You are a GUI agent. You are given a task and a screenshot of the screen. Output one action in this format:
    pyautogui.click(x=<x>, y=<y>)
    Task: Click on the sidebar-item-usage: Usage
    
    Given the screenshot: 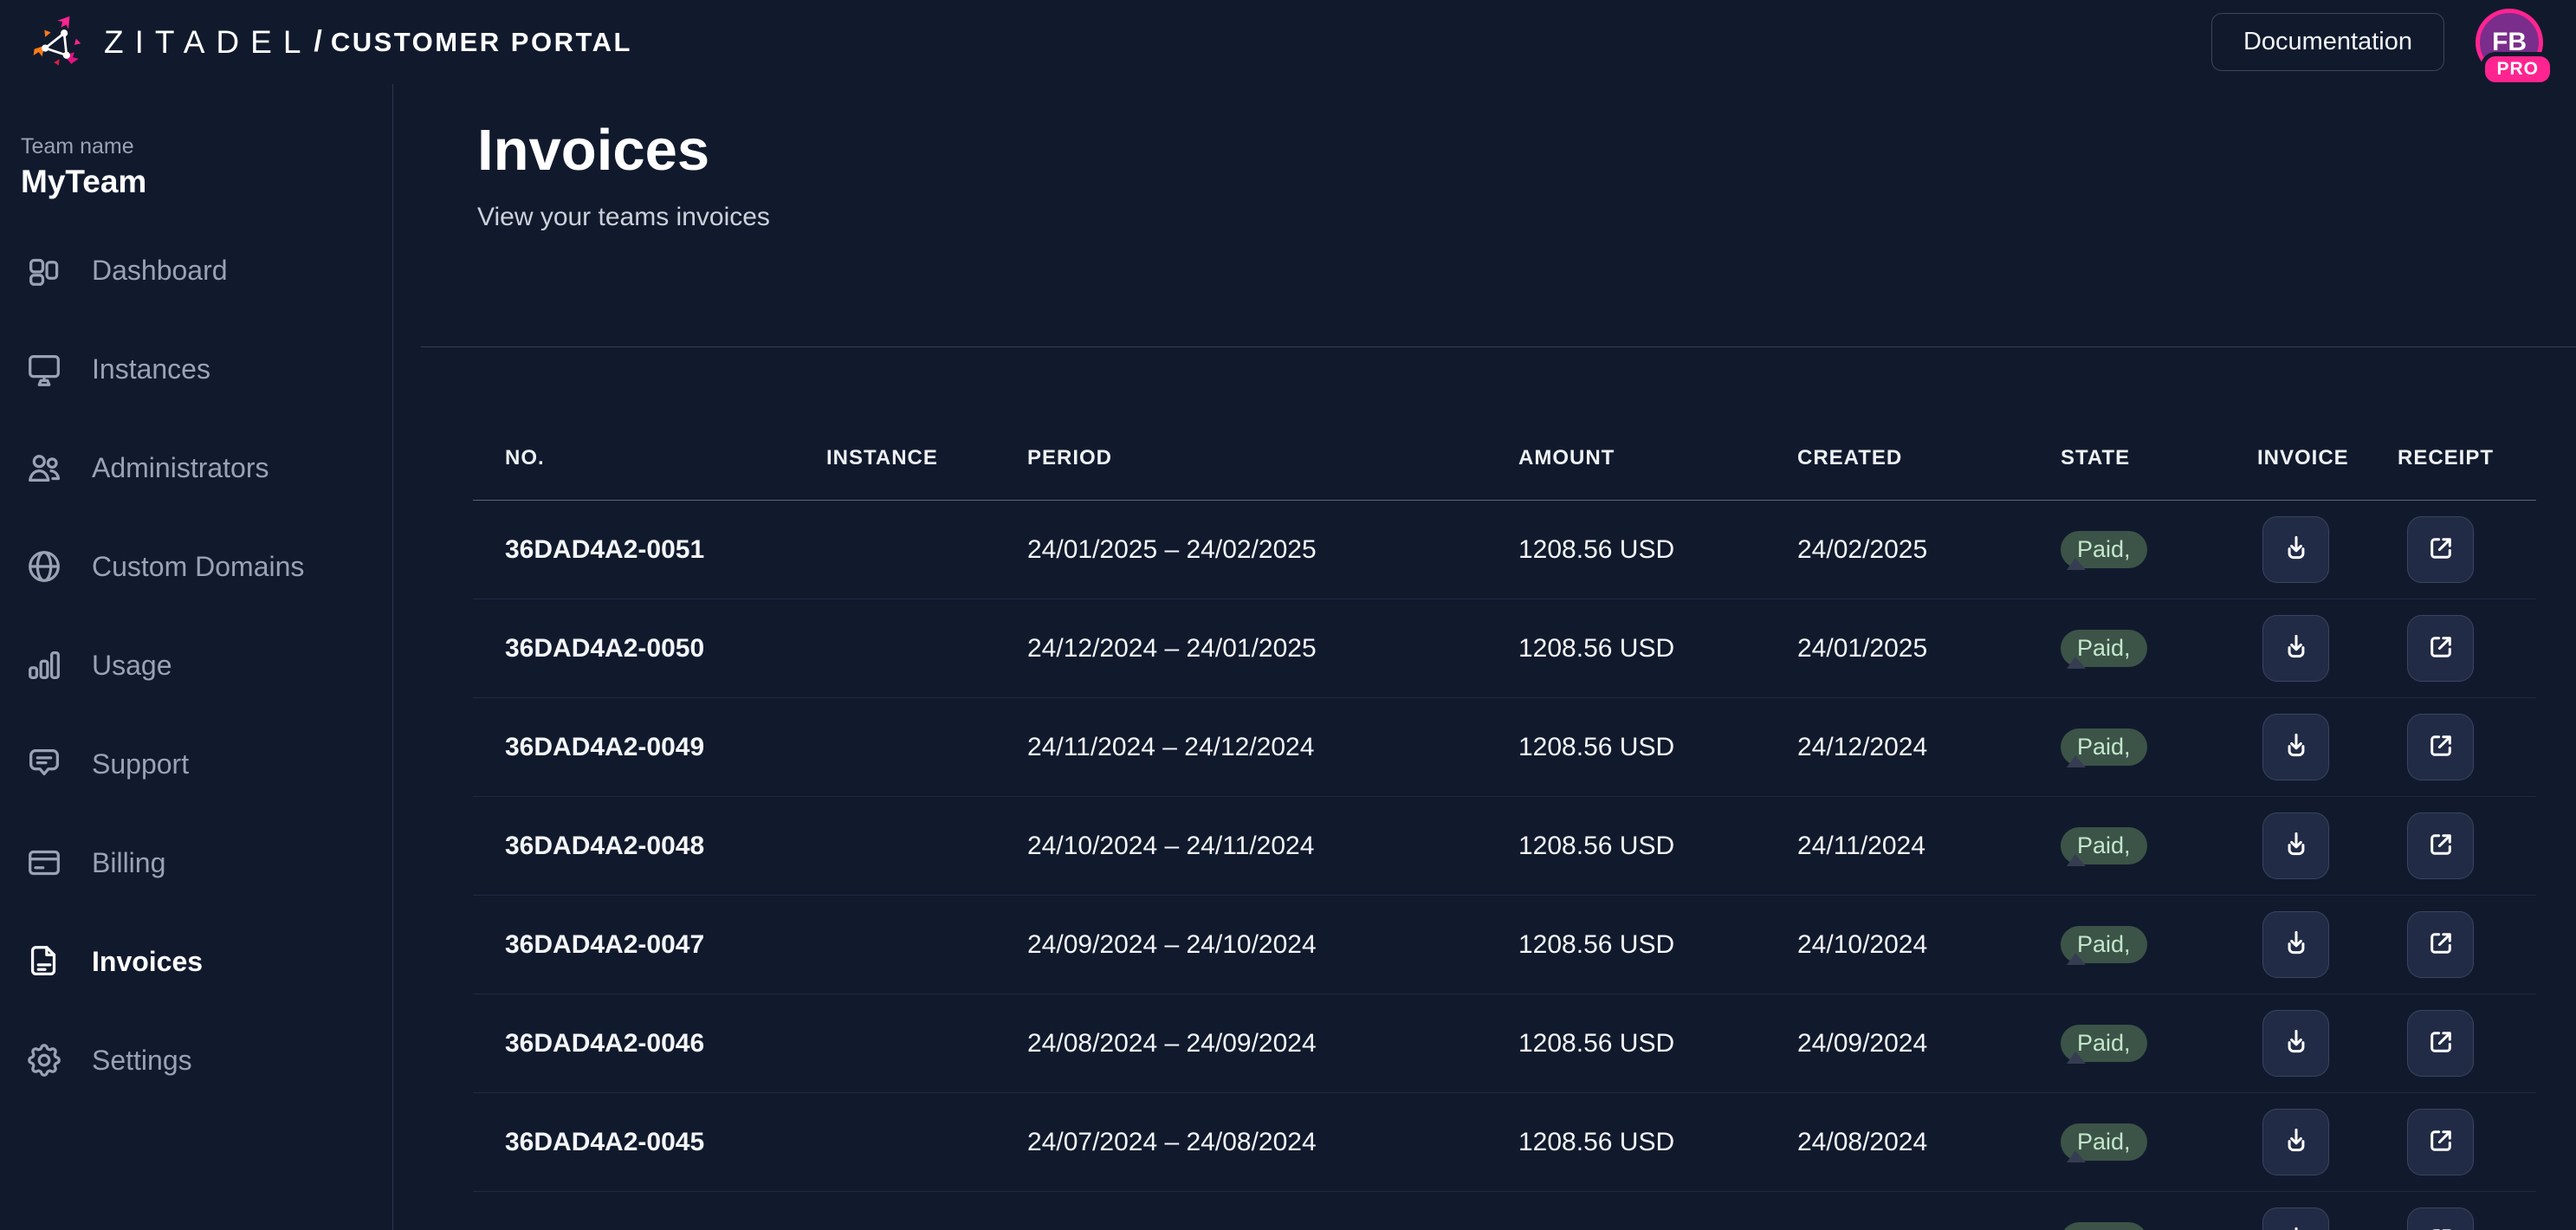 What is the action you would take?
    pyautogui.click(x=196, y=665)
    